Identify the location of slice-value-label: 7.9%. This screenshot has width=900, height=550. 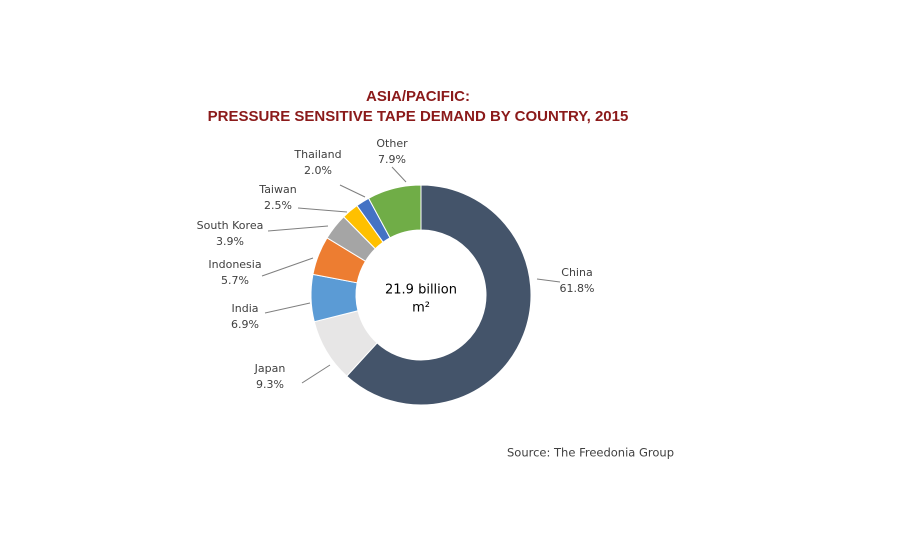
(392, 159).